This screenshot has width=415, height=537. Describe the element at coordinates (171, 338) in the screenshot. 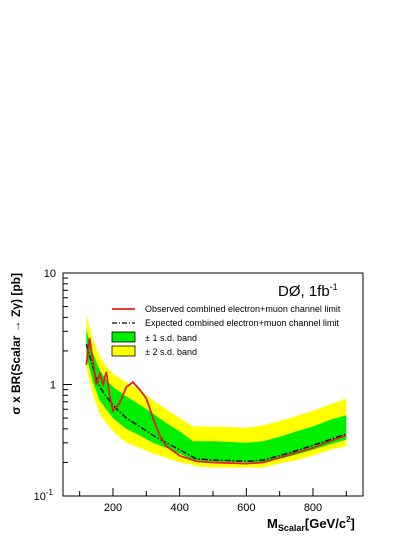

I see `legend-label-band1: ± 1 s.d. band` at that location.